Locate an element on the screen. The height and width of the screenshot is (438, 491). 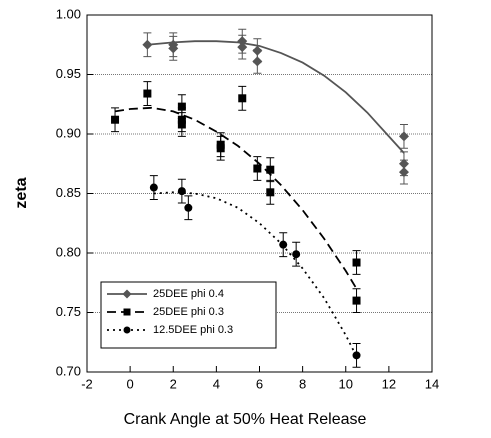
y-axis-title: zeta is located at coordinates (21, 192).